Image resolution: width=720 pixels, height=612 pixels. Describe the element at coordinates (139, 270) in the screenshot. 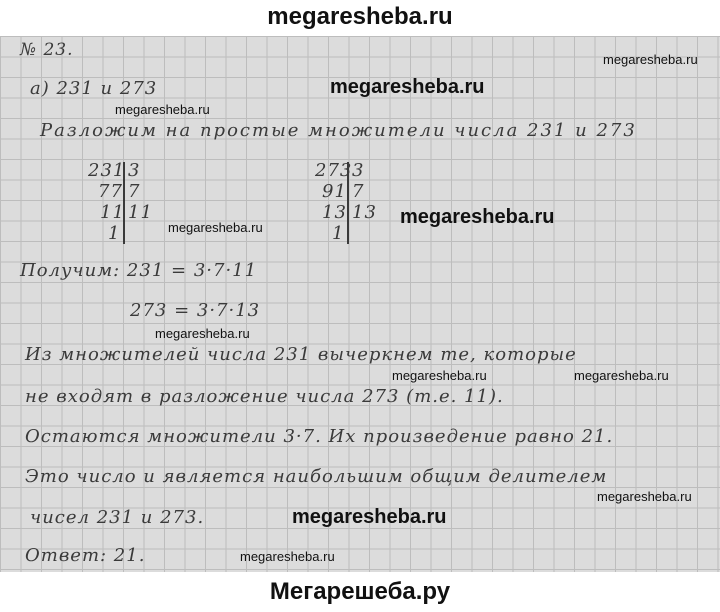

I see `result-231: Получим: 231 = 3·7·11` at that location.